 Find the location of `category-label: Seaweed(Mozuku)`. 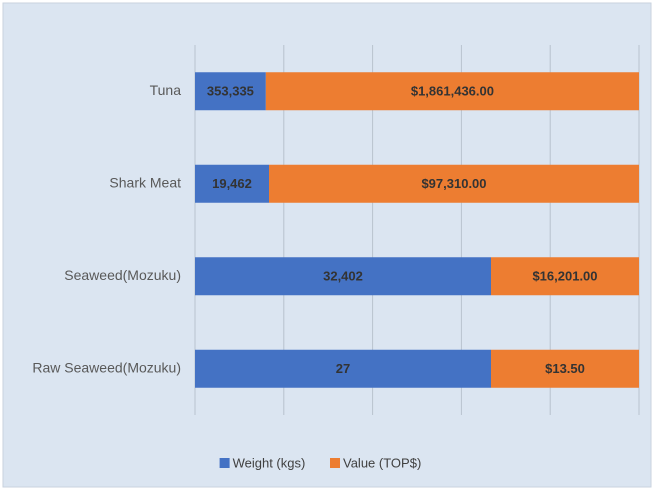

category-label: Seaweed(Mozuku) is located at coordinates (122, 275).